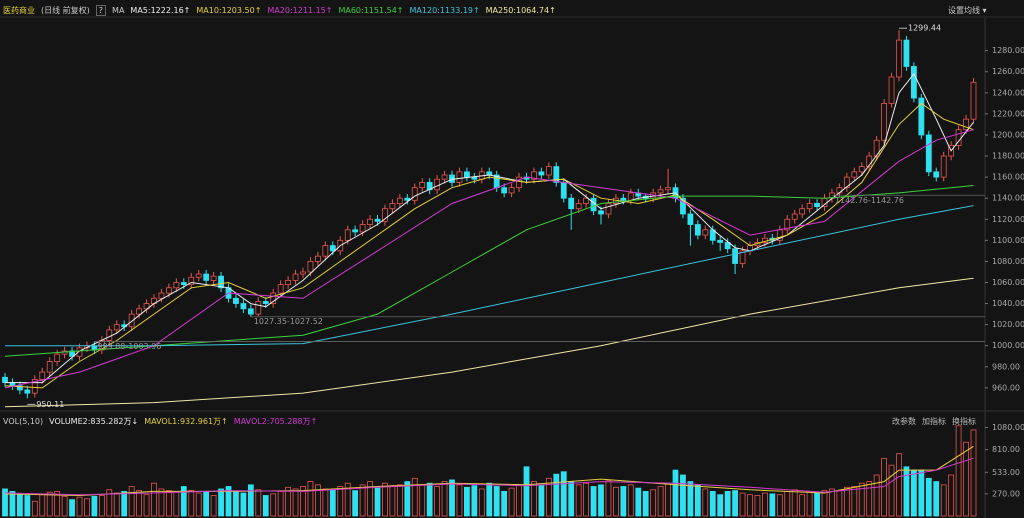  I want to click on y-tick-label: 1060.00, so click(1008, 282).